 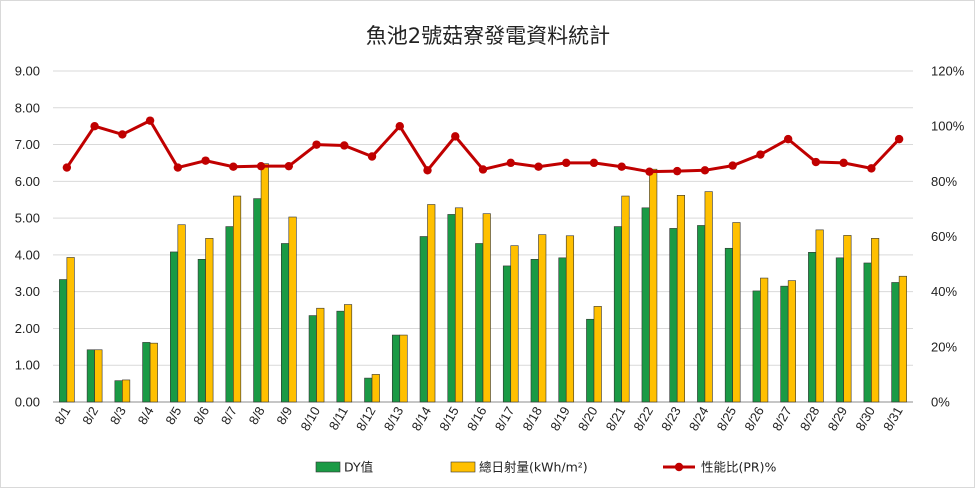 What do you see at coordinates (421, 418) in the screenshot?
I see `x-tick-label: 8/14` at bounding box center [421, 418].